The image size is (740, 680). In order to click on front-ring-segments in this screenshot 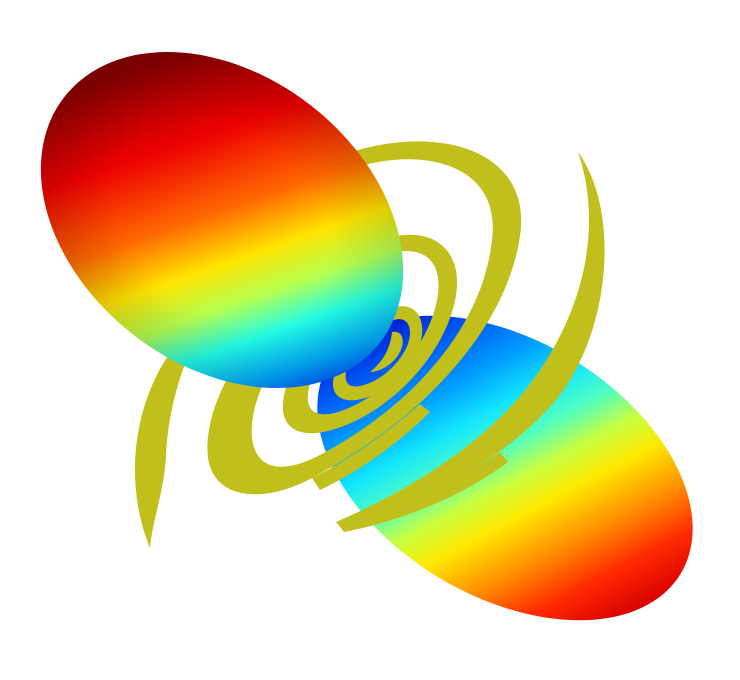, I will do `click(410, 468)`.